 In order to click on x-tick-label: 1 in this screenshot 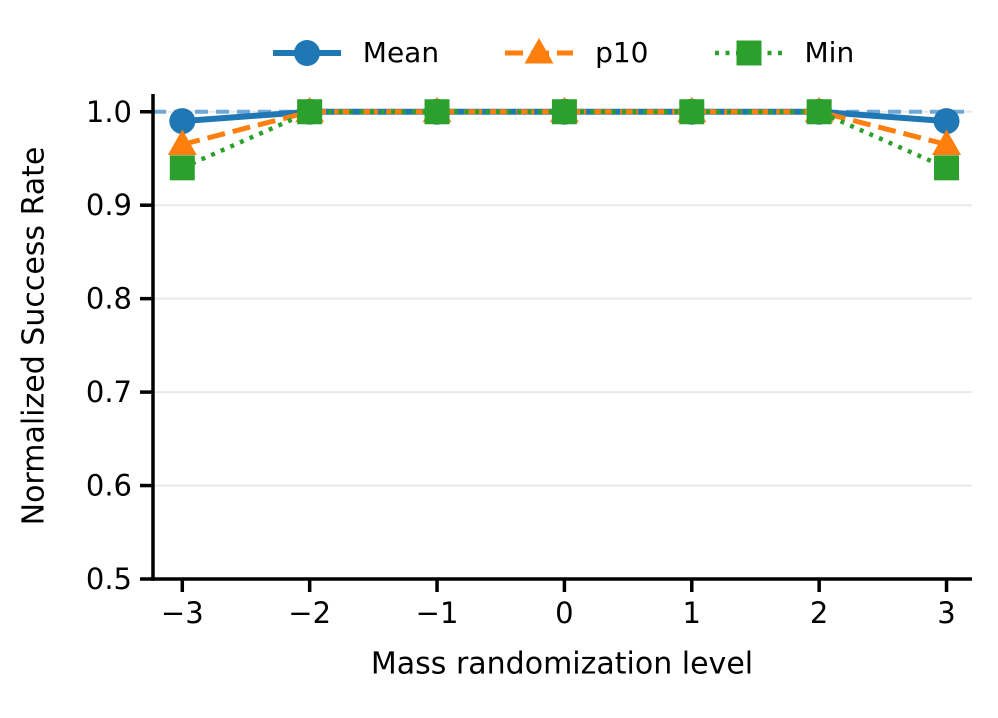, I will do `click(692, 613)`.